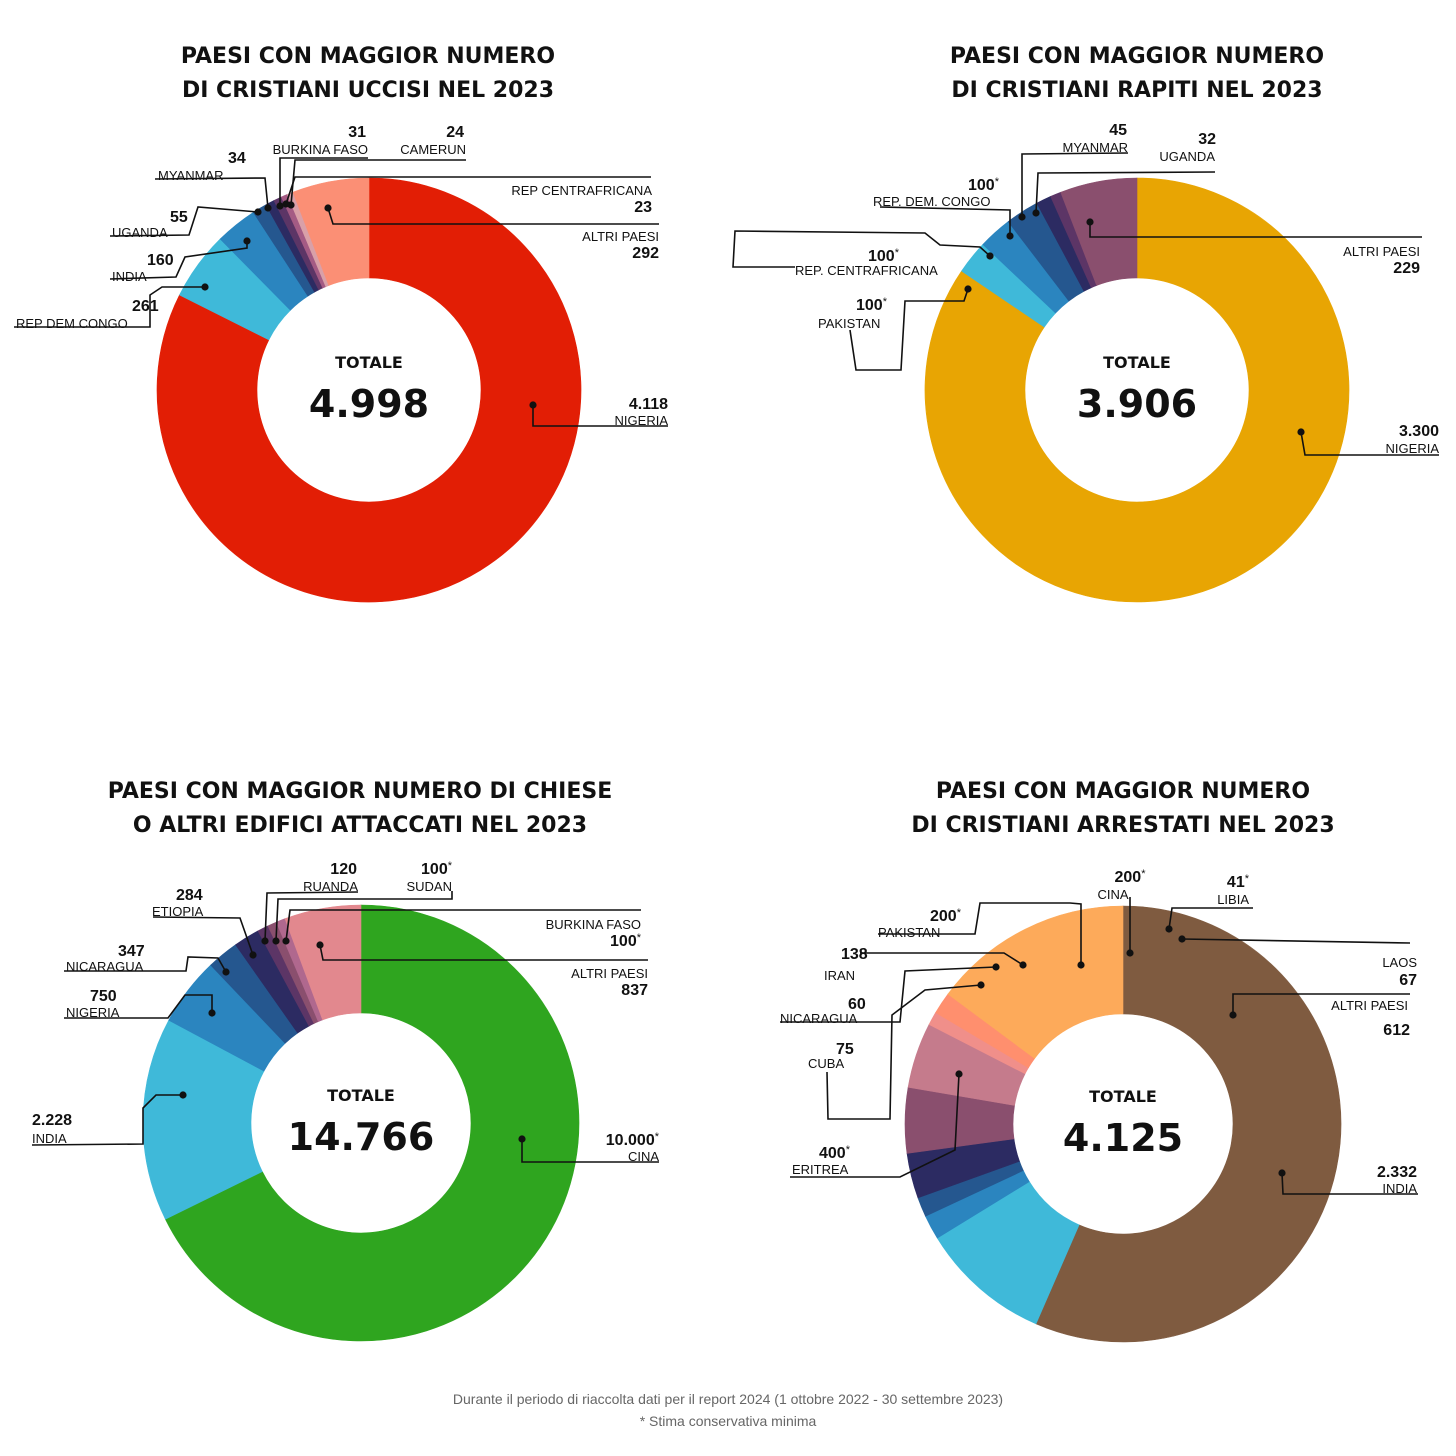  Describe the element at coordinates (433, 149) in the screenshot. I see `country-label-camerun: CAMERUN` at that location.